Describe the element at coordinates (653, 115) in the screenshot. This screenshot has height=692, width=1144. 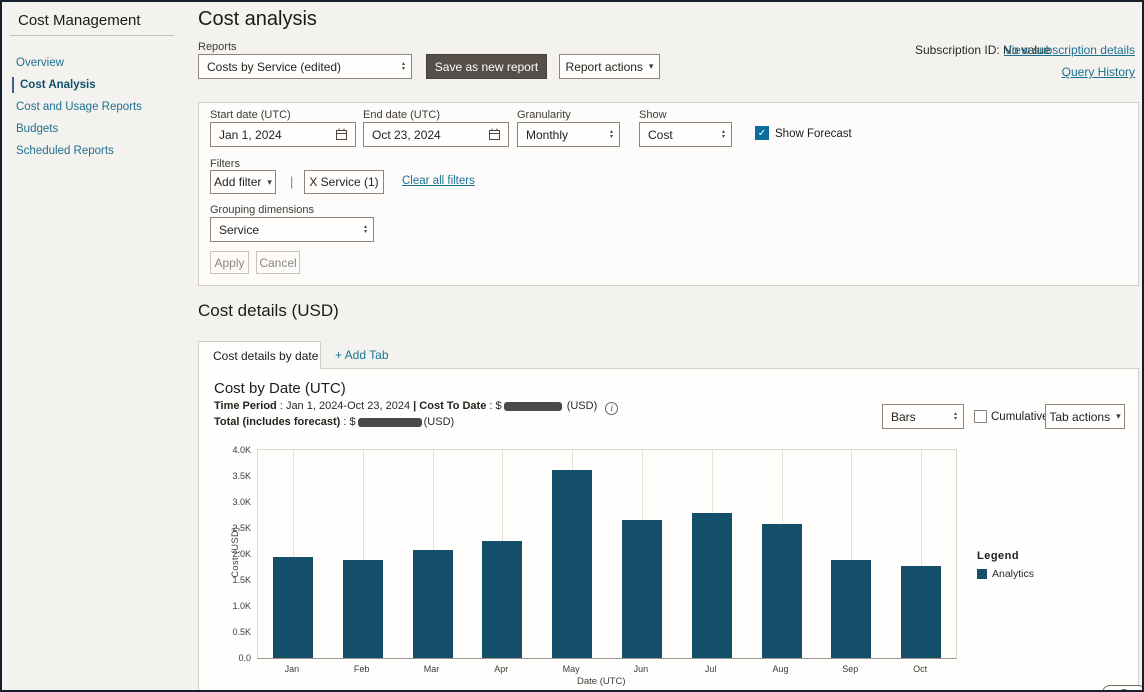
I see `show-label: Show` at that location.